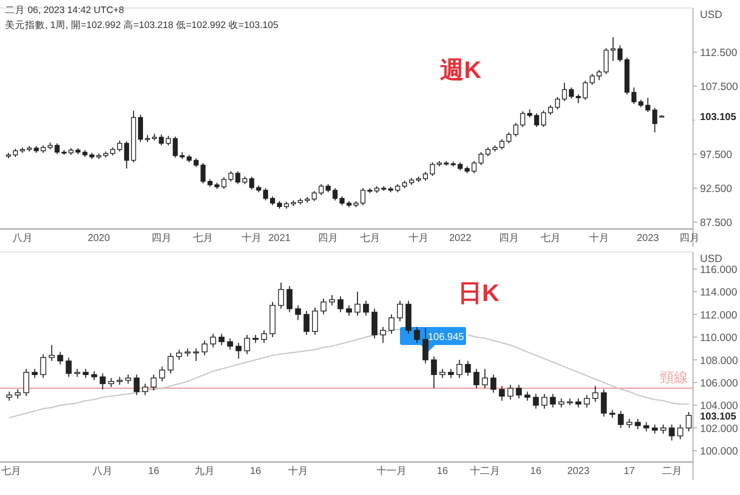 Image resolution: width=740 pixels, height=495 pixels. I want to click on x-tick-label: 十一月, so click(391, 471).